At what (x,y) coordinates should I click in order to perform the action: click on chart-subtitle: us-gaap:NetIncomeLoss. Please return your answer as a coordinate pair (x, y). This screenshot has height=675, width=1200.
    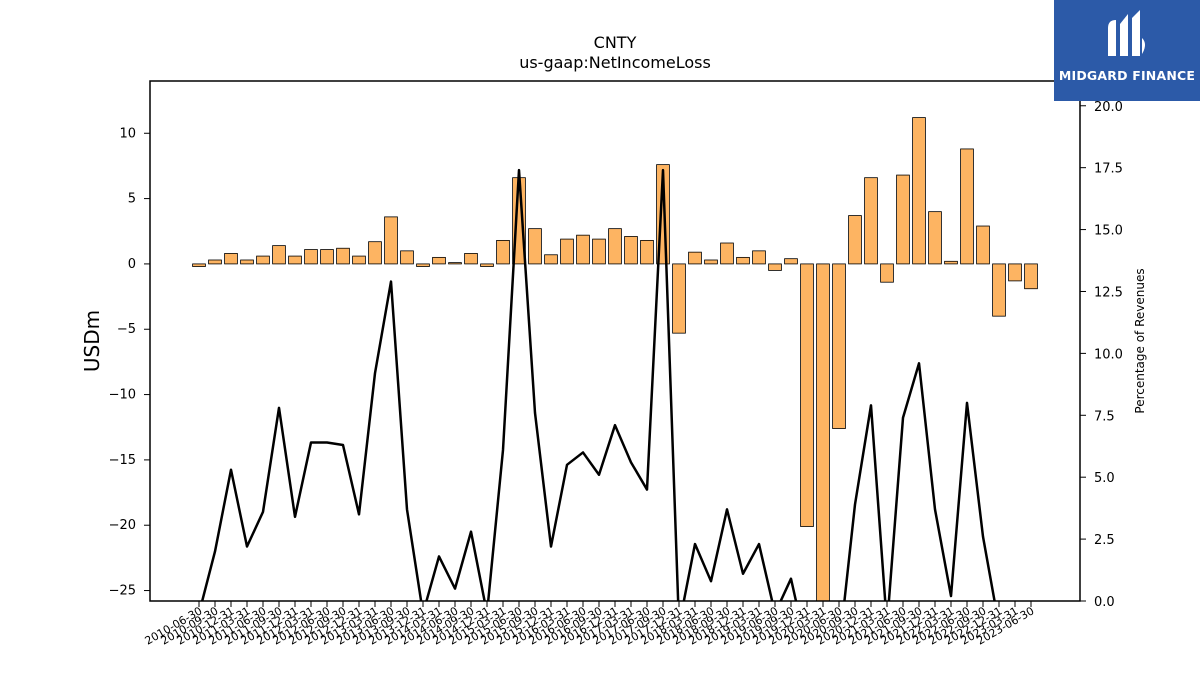
    Looking at the image, I should click on (615, 62).